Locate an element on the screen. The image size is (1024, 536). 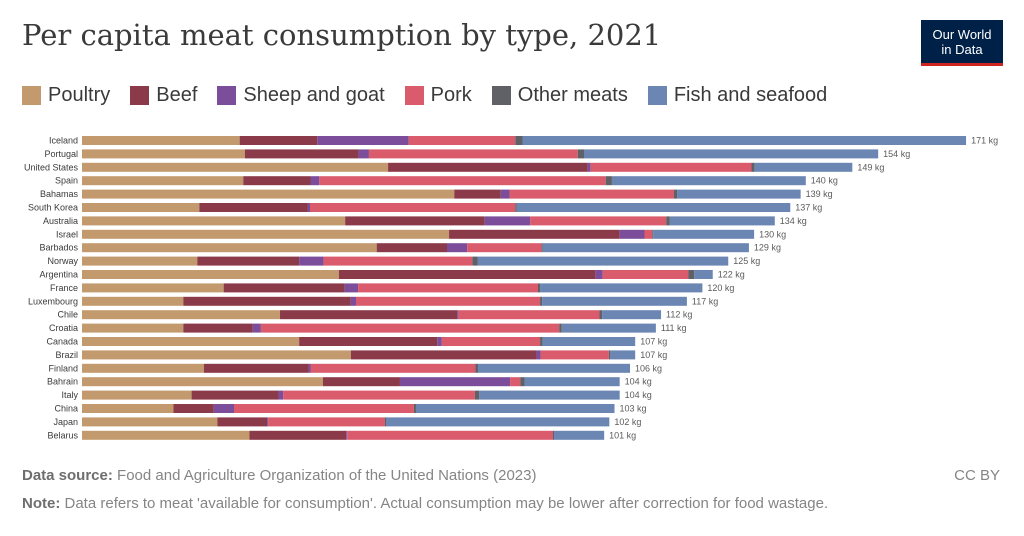
license-label: CC BY is located at coordinates (977, 475).